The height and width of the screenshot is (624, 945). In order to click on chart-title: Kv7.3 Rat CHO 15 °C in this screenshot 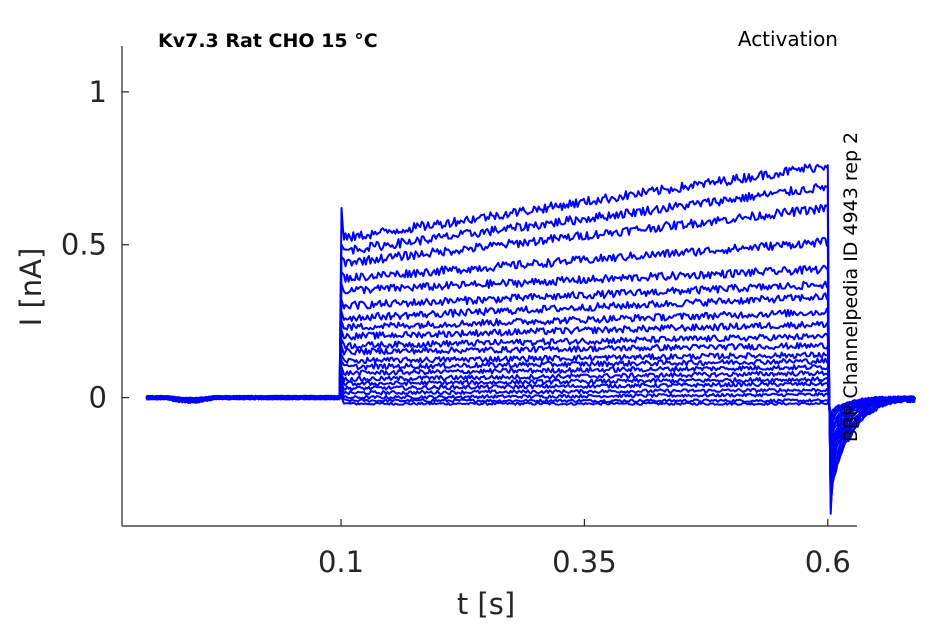, I will do `click(268, 41)`.